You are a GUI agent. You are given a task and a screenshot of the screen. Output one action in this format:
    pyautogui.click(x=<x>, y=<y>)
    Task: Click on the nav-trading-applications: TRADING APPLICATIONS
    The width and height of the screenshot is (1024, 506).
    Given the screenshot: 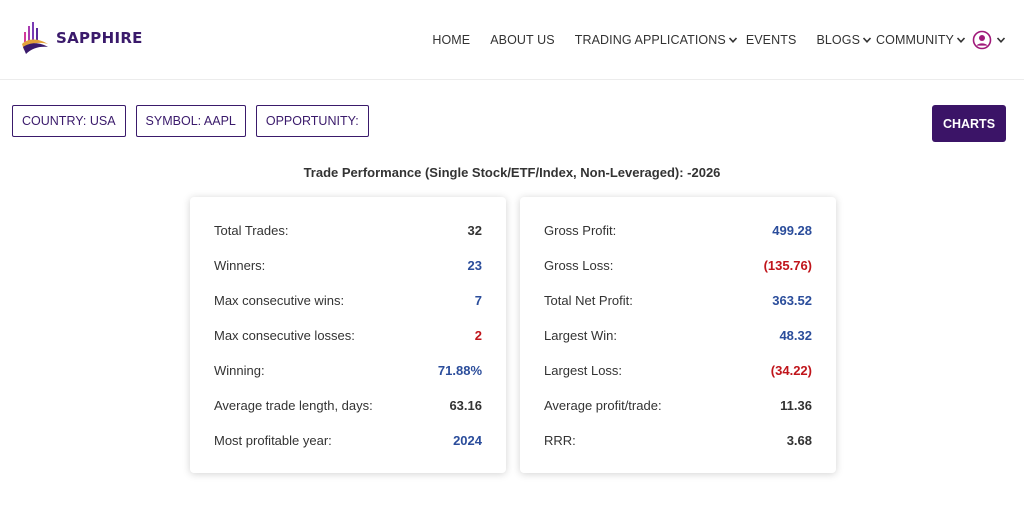 What is the action you would take?
    pyautogui.click(x=656, y=40)
    